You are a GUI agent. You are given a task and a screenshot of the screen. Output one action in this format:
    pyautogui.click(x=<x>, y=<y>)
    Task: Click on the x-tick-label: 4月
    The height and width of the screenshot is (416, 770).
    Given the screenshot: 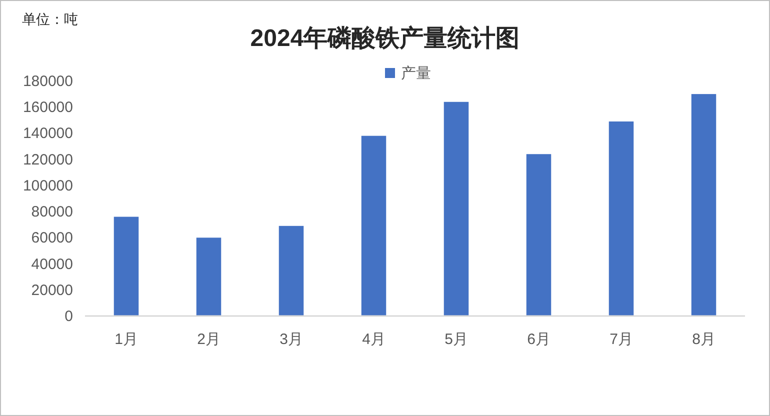 What is the action you would take?
    pyautogui.click(x=374, y=339)
    